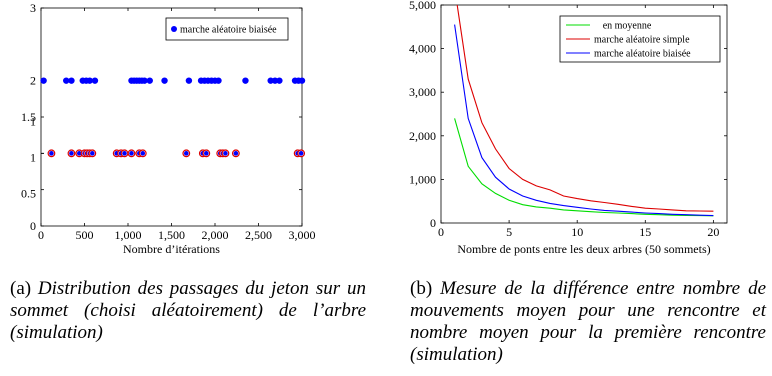 Image resolution: width=772 pixels, height=376 pixels. What do you see at coordinates (422, 92) in the screenshot?
I see `chart-b-ytick-label: 3,000` at bounding box center [422, 92].